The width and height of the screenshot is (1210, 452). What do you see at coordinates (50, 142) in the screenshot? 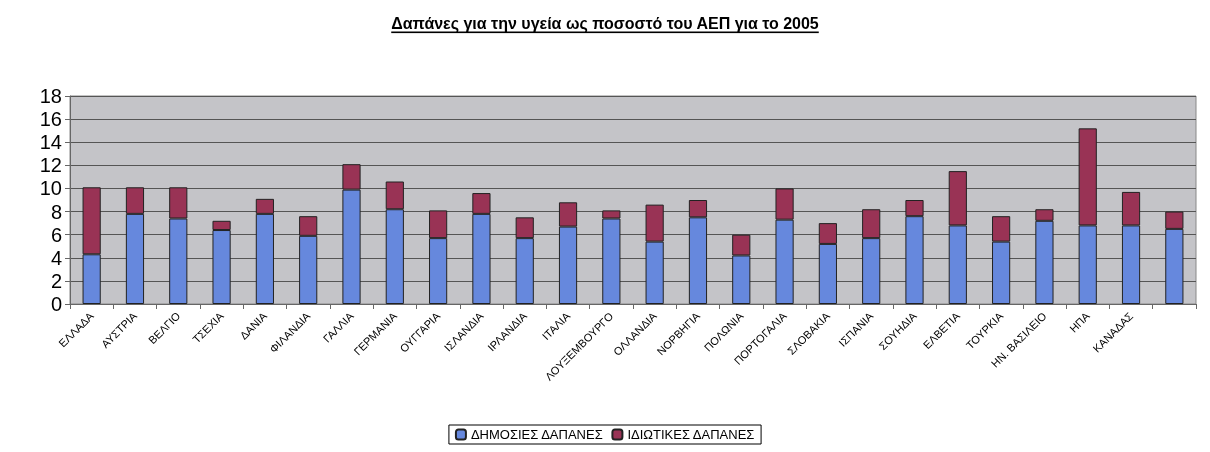
I see `y-tick-label: 14` at bounding box center [50, 142].